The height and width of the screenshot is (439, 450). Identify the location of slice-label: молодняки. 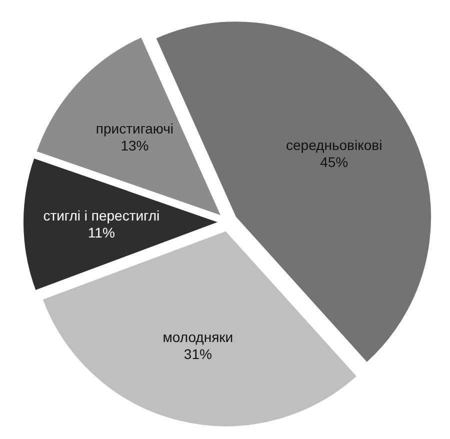
(198, 337).